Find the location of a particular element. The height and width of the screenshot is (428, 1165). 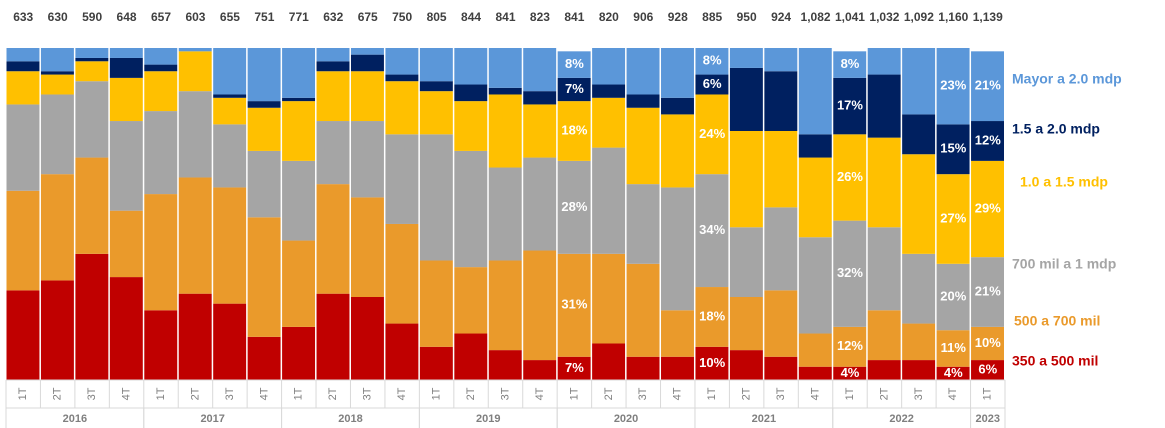

total-label: 885 is located at coordinates (712, 17).